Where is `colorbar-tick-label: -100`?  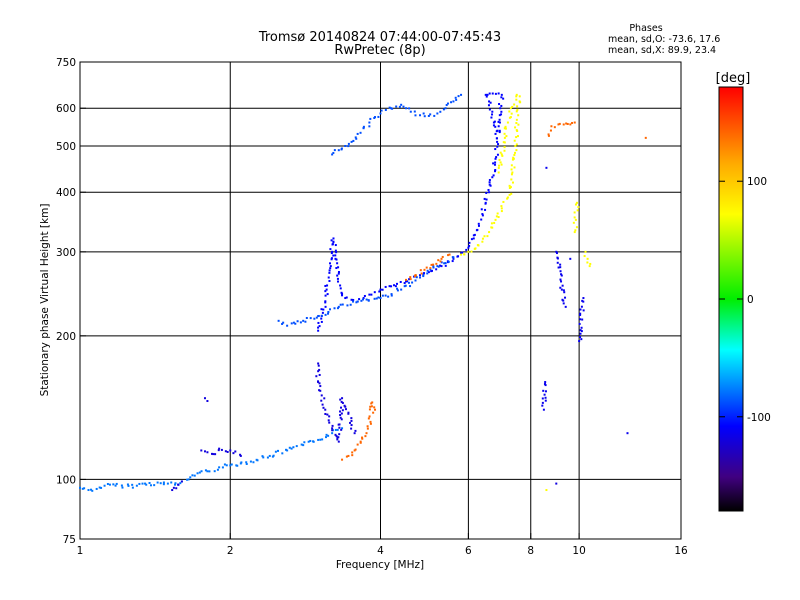
colorbar-tick-label: -100 is located at coordinates (759, 418).